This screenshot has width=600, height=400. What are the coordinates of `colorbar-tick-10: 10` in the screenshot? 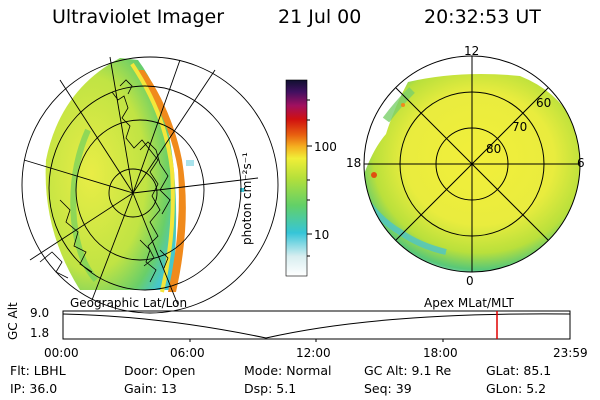 It's located at (322, 235).